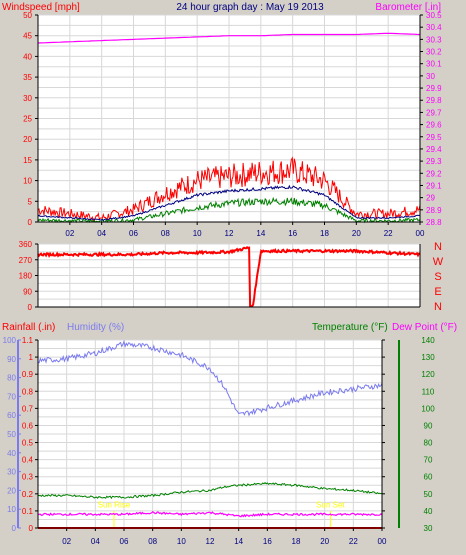 The width and height of the screenshot is (466, 555). What do you see at coordinates (31, 357) in the screenshot?
I see `rain-tick-label: 1` at bounding box center [31, 357].